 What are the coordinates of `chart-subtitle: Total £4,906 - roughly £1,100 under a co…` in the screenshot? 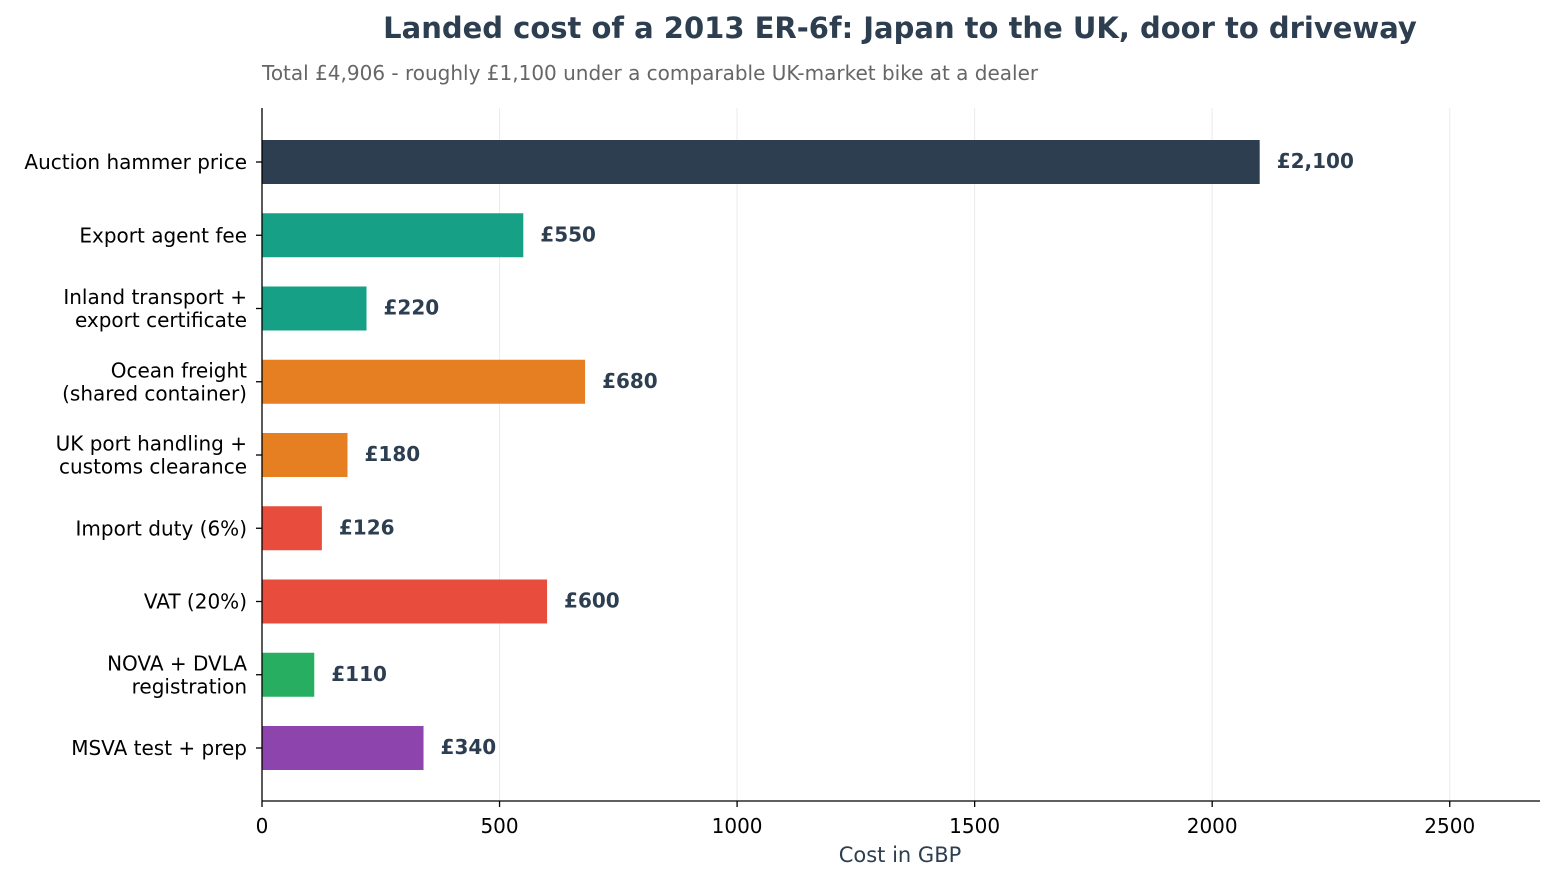 It's located at (650, 73).